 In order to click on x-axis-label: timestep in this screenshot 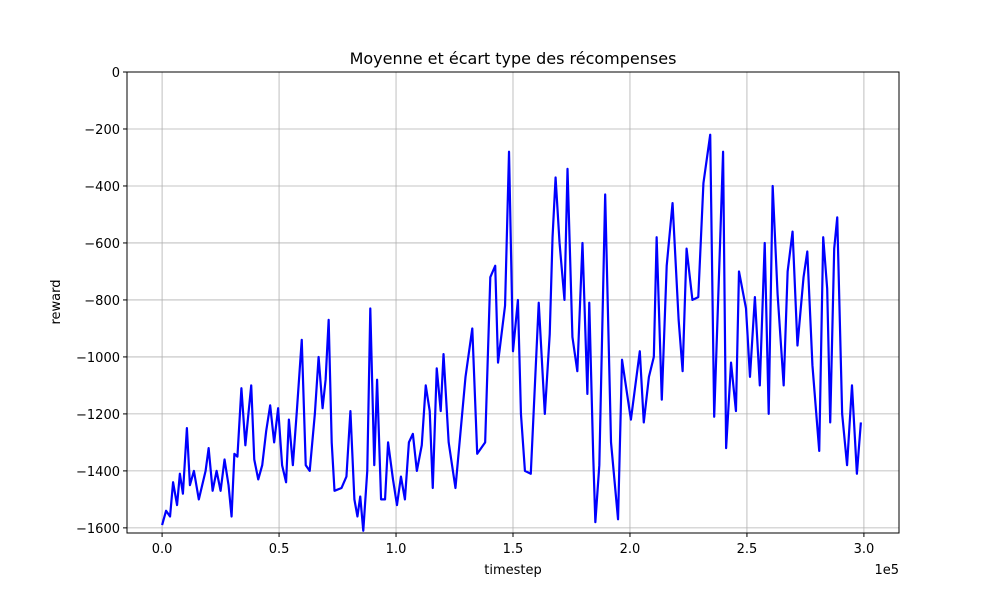, I will do `click(513, 570)`.